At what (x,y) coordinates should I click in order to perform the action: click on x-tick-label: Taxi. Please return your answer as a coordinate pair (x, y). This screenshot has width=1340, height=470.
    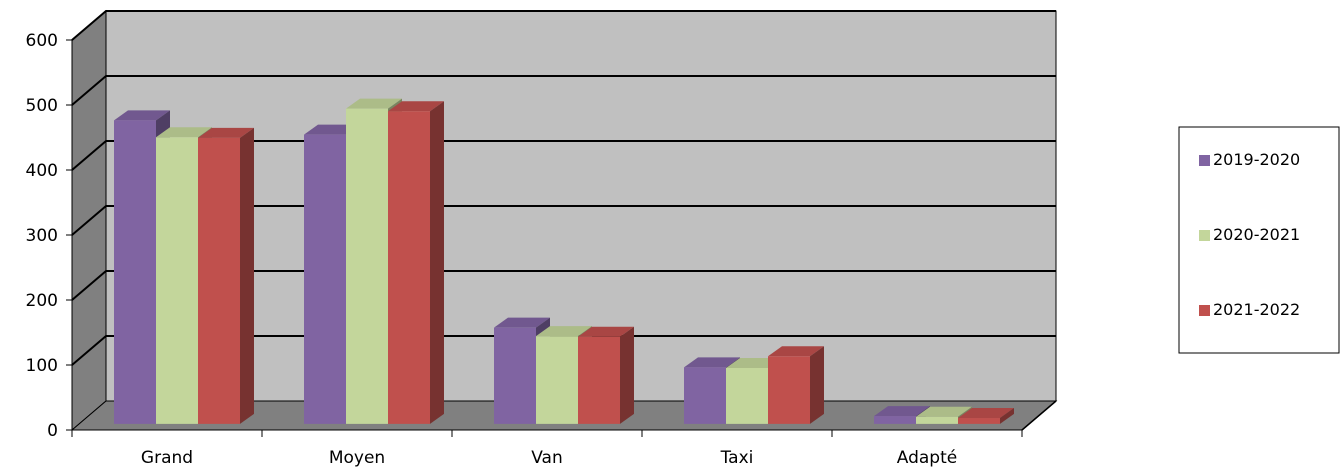
    Looking at the image, I should click on (737, 458).